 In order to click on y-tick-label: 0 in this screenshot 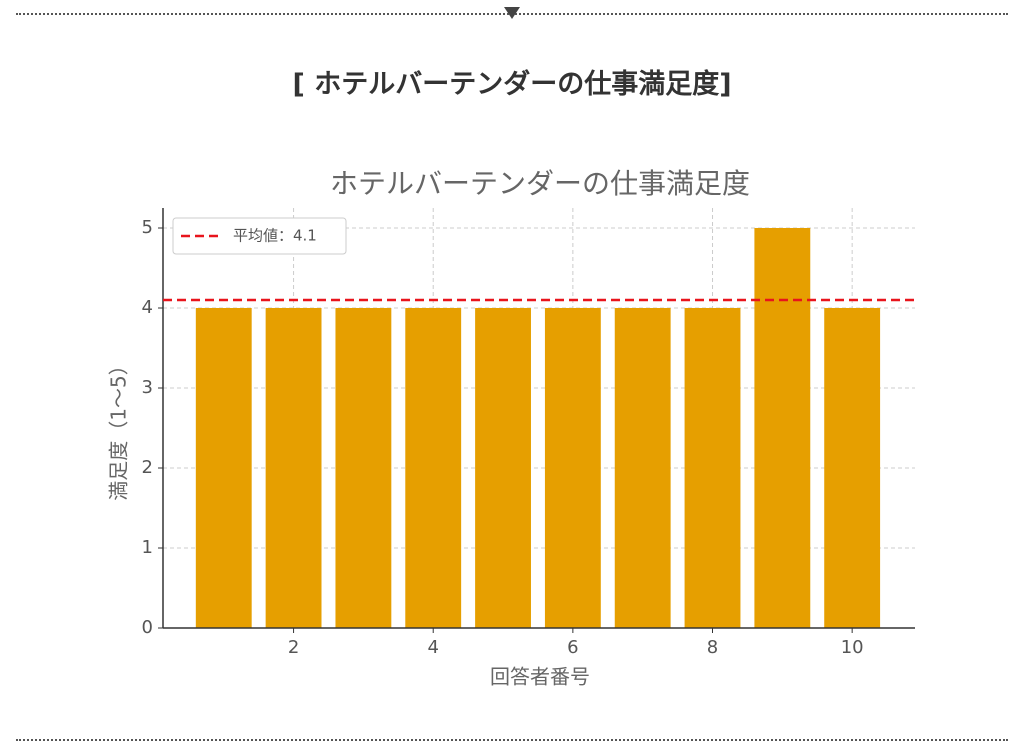, I will do `click(147, 627)`.